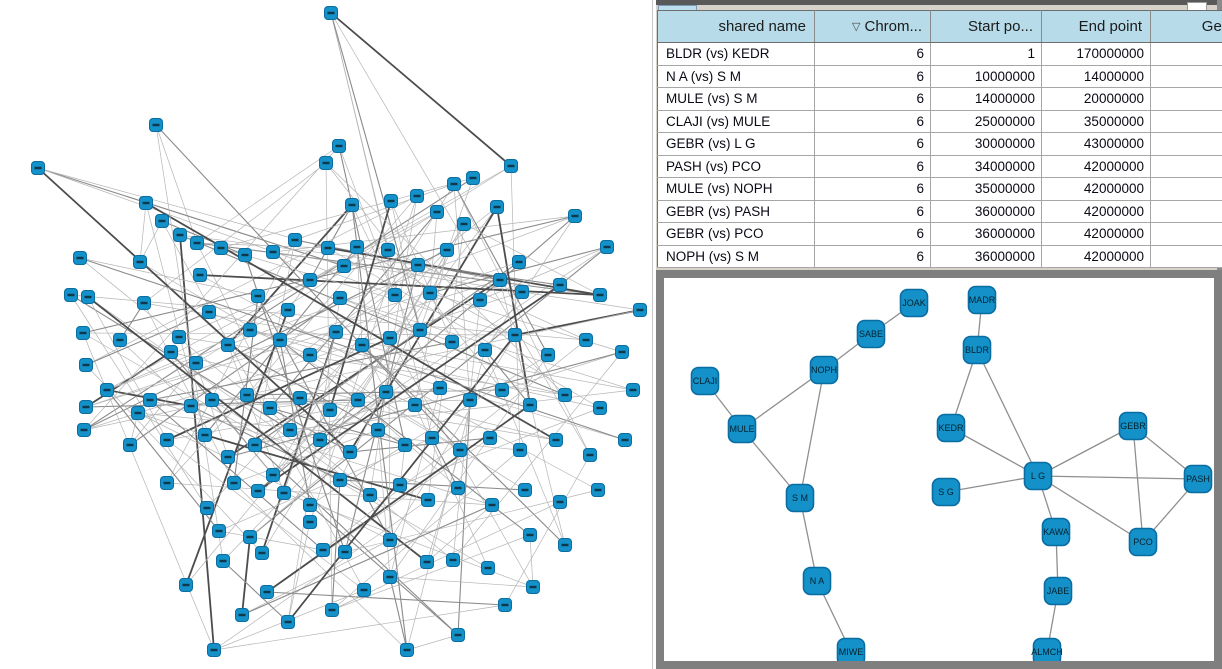 The height and width of the screenshot is (669, 1222). What do you see at coordinates (736, 234) in the screenshot?
I see `table-cell: GEBR (vs) PCO` at bounding box center [736, 234].